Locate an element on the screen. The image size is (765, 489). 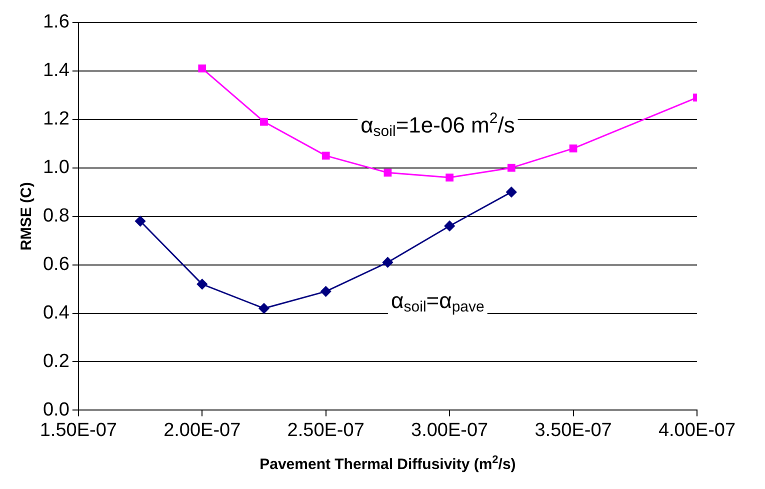
y-tick-label: 0.2 is located at coordinates (56, 361).